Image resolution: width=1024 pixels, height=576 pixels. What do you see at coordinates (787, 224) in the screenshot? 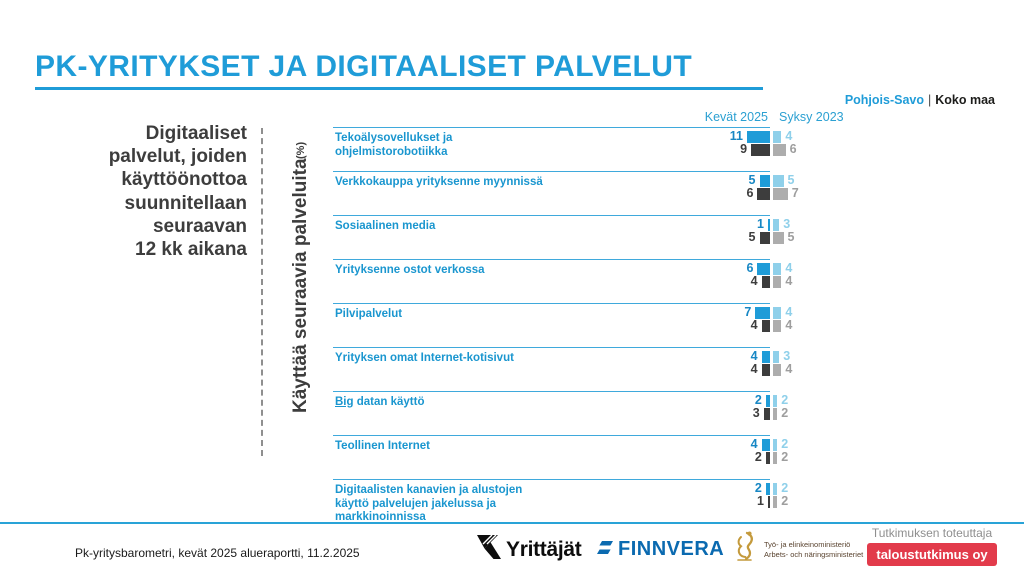
I see `value-syksy-2023-pohjois_savo: 3` at bounding box center [787, 224].